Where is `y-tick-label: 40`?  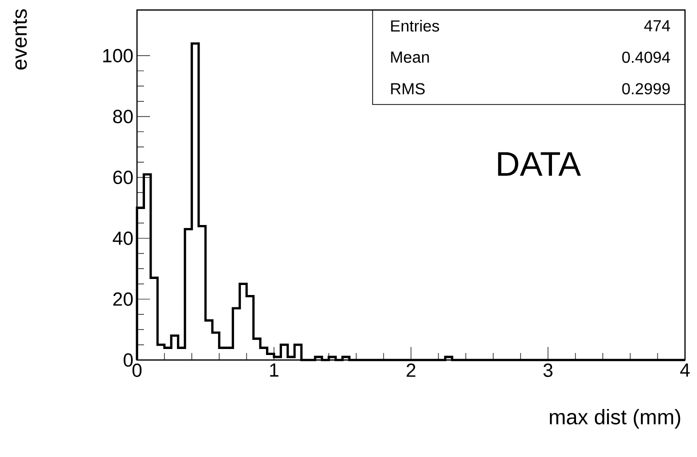 y-tick-label: 40 is located at coordinates (122, 238).